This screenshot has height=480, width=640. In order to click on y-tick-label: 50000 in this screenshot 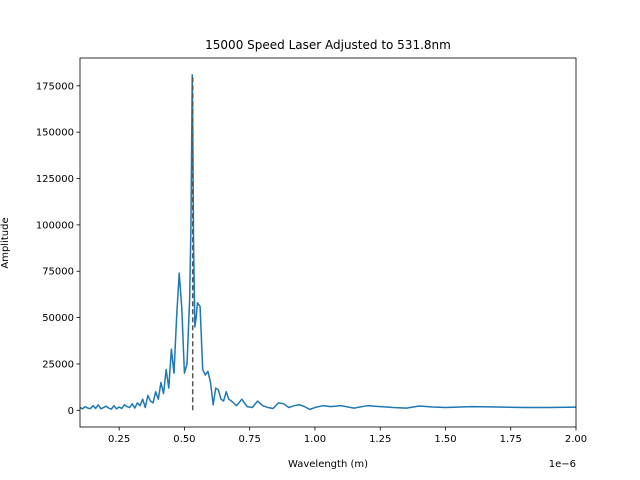, I will do `click(58, 318)`.